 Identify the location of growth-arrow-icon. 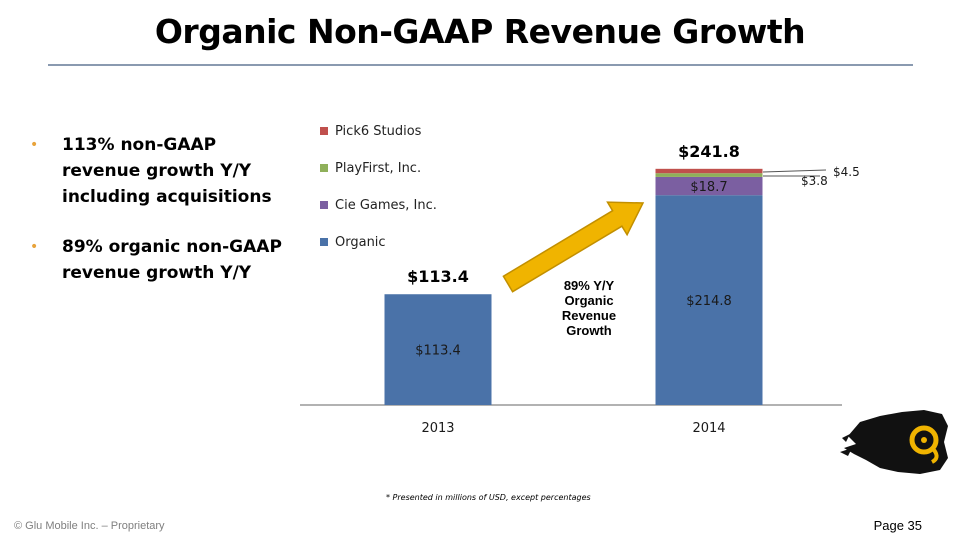
(573, 247).